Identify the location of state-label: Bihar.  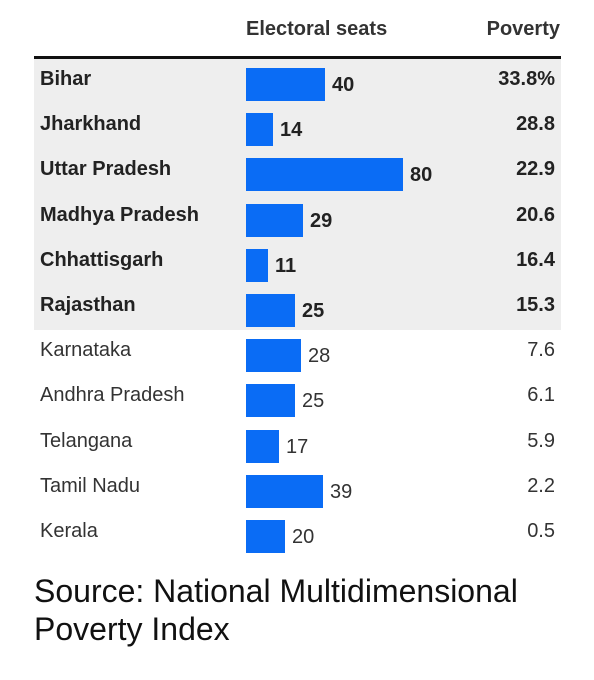
(66, 79).